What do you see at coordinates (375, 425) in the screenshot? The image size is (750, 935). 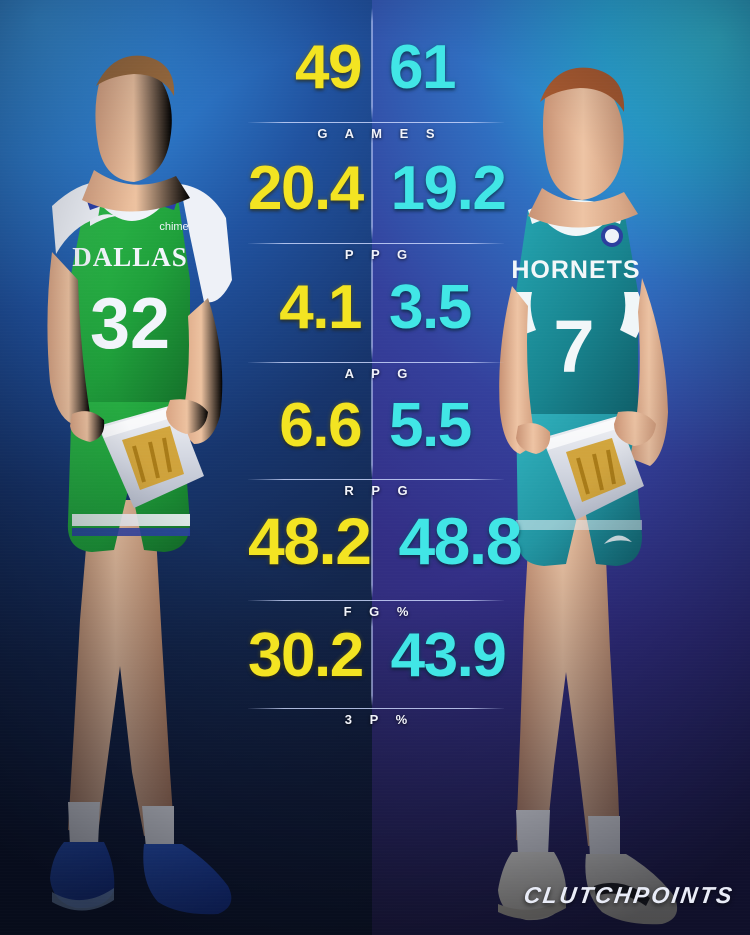 I see `stat-row-values: 6.6 5.5` at bounding box center [375, 425].